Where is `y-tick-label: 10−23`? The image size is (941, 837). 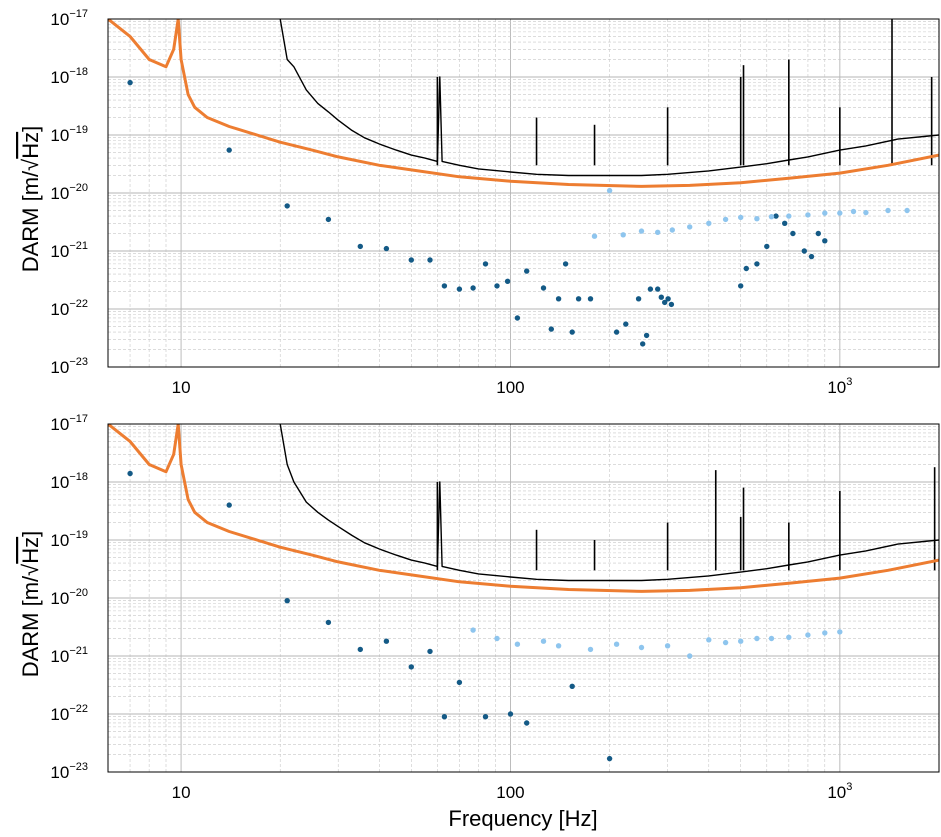 y-tick-label: 10−23 is located at coordinates (69, 771).